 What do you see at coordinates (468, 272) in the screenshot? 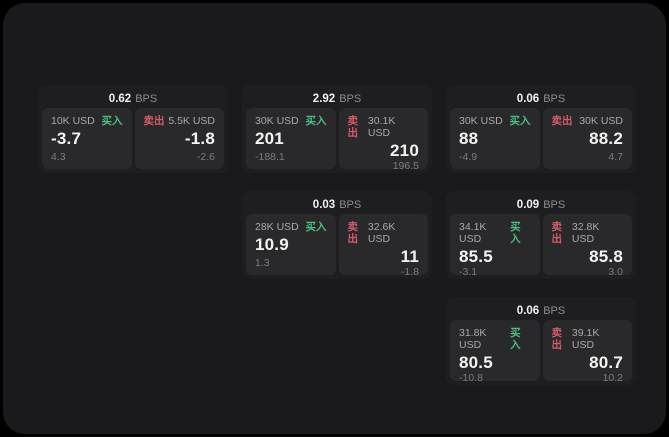
I see `buy-delta: -3.1` at bounding box center [468, 272].